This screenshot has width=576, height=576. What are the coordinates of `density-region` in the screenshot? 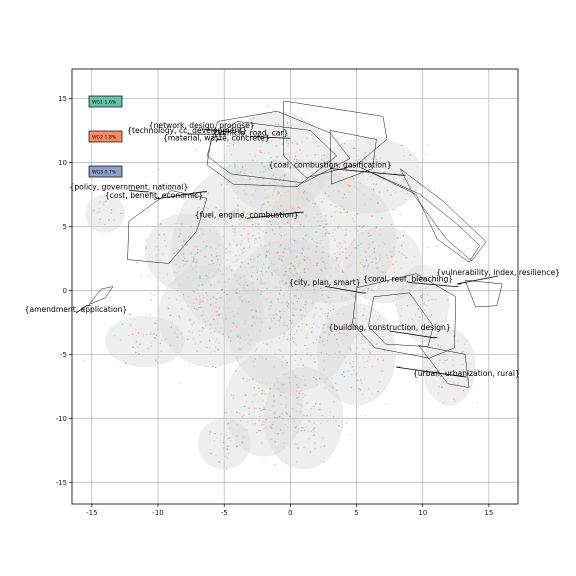 It's located at (303, 418).